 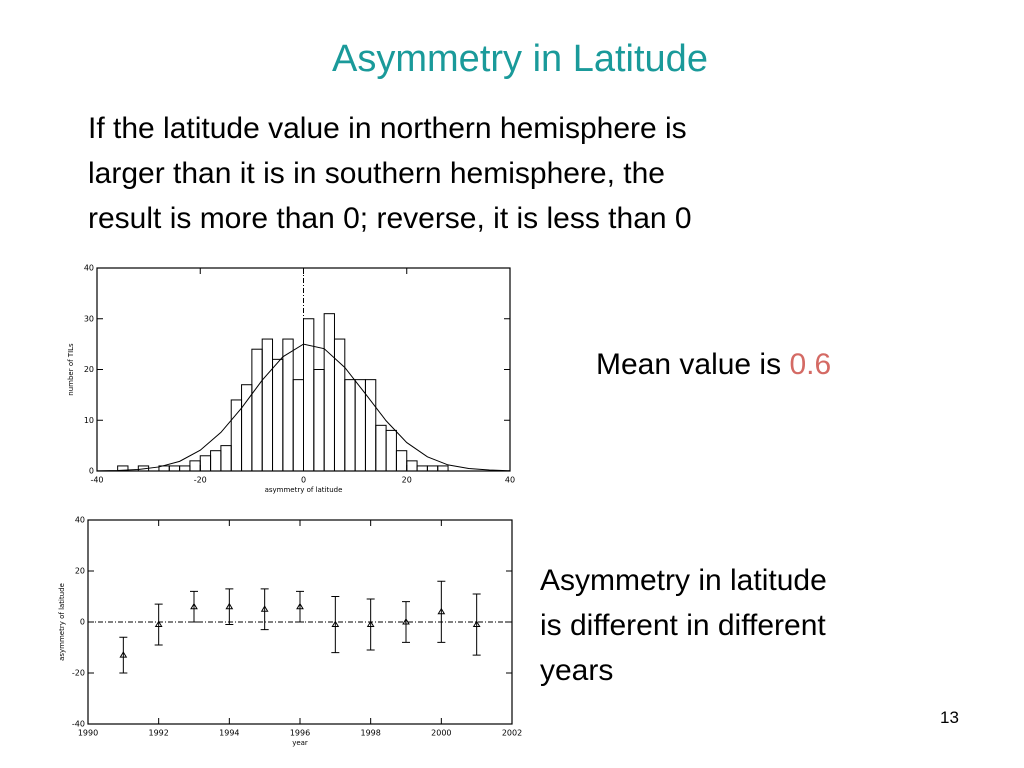 What do you see at coordinates (520, 59) in the screenshot?
I see `slide-title: Asymmetry in Latitude` at bounding box center [520, 59].